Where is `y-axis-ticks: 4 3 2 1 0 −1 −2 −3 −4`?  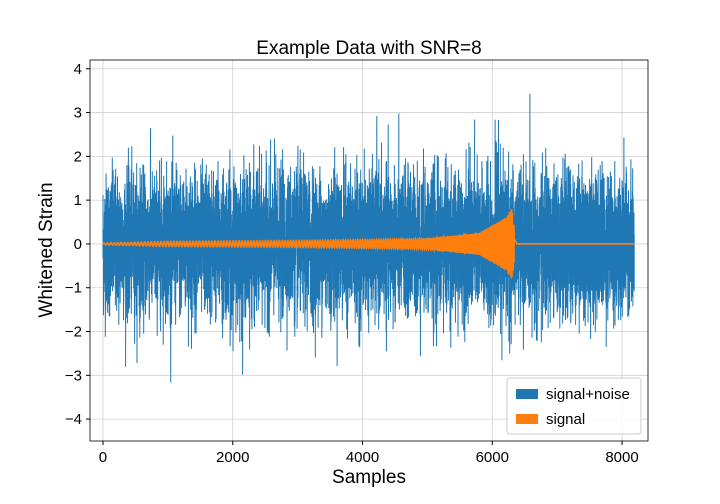
y-axis-ticks: 4 3 2 1 0 −1 −2 −3 −4 is located at coordinates (77, 244).